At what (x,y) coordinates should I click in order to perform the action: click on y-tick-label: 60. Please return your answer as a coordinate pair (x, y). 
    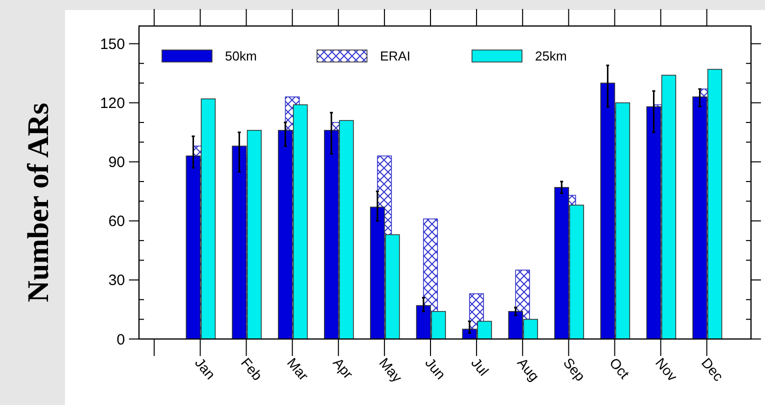
    Looking at the image, I should click on (116, 221).